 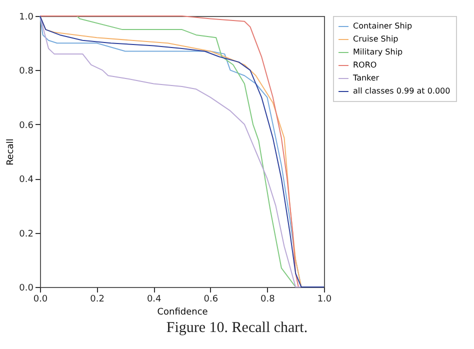 I want to click on legend-label: Cruise Ship, so click(x=375, y=39).